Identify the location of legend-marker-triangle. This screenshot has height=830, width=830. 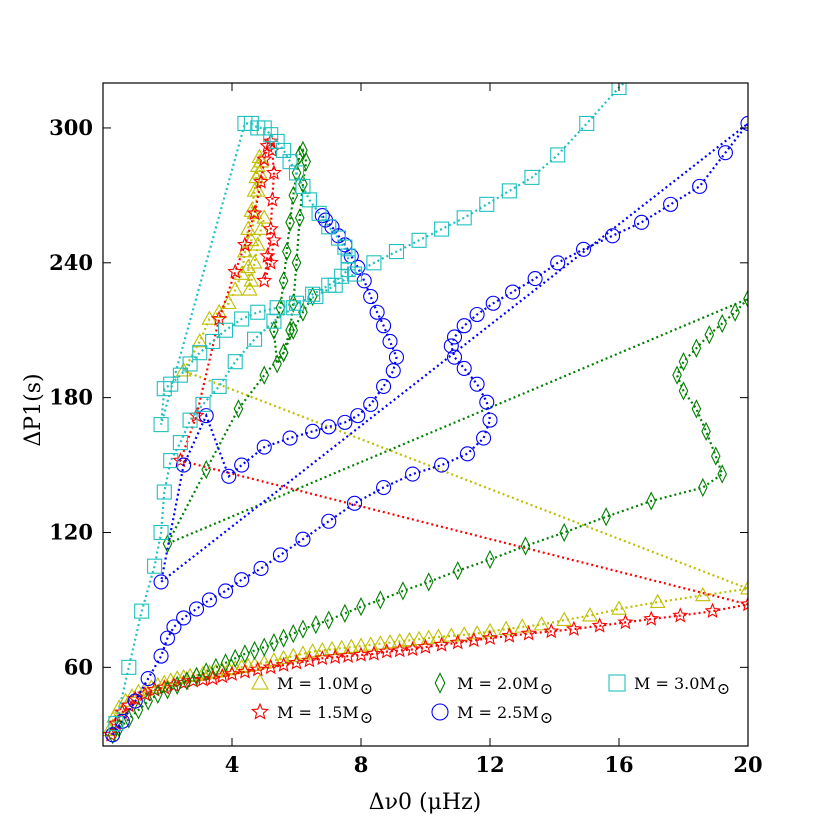
(260, 681).